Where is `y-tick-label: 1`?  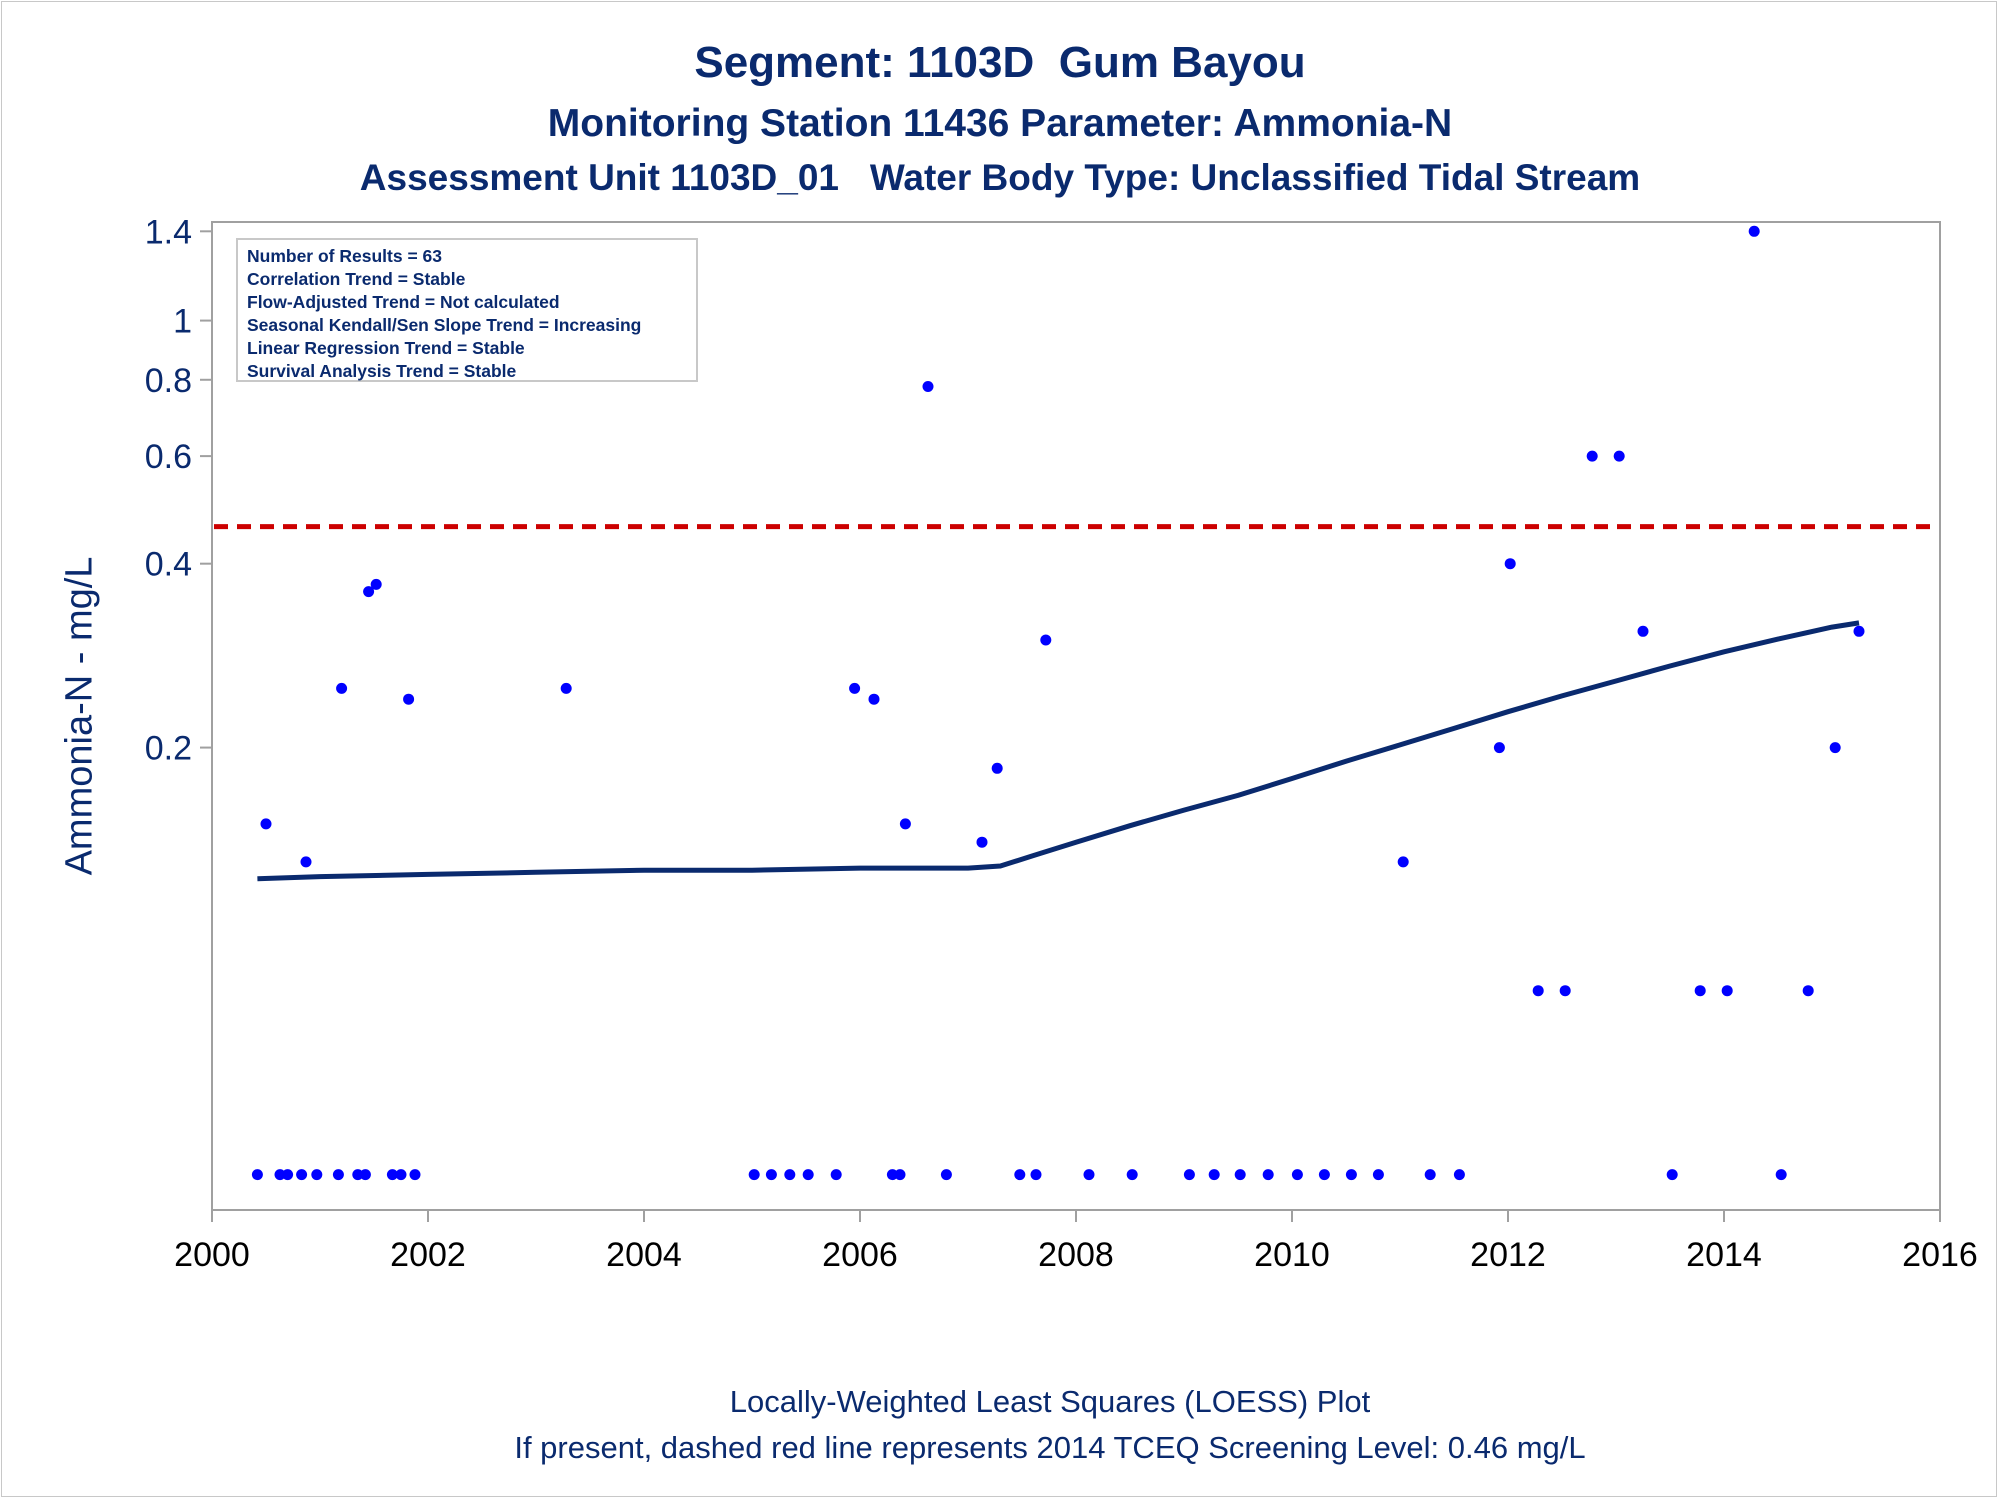 y-tick-label: 1 is located at coordinates (182, 322).